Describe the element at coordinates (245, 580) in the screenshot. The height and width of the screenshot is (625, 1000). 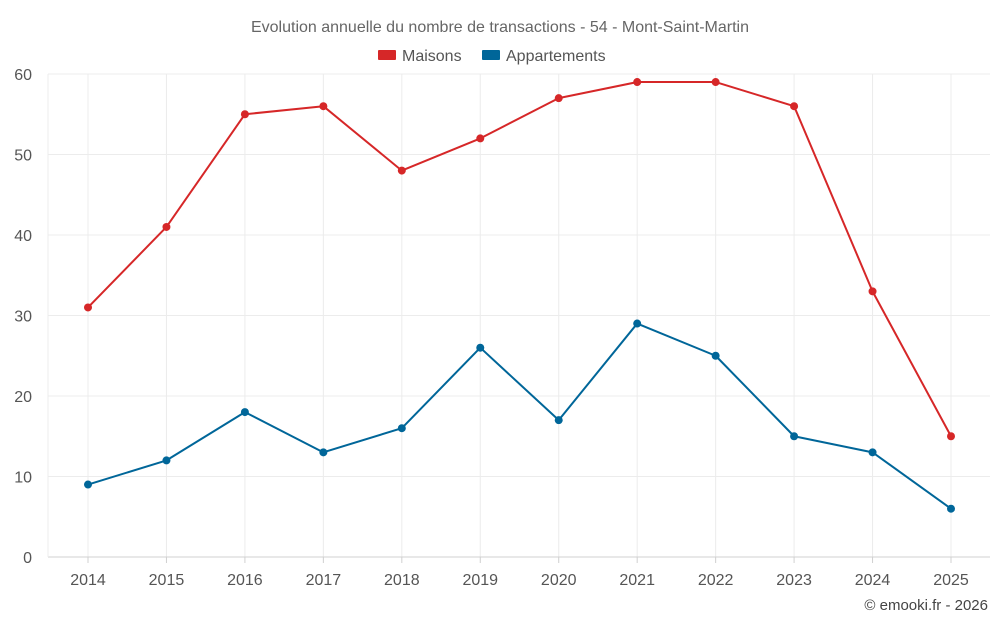
I see `x-tick-label: 2016` at that location.